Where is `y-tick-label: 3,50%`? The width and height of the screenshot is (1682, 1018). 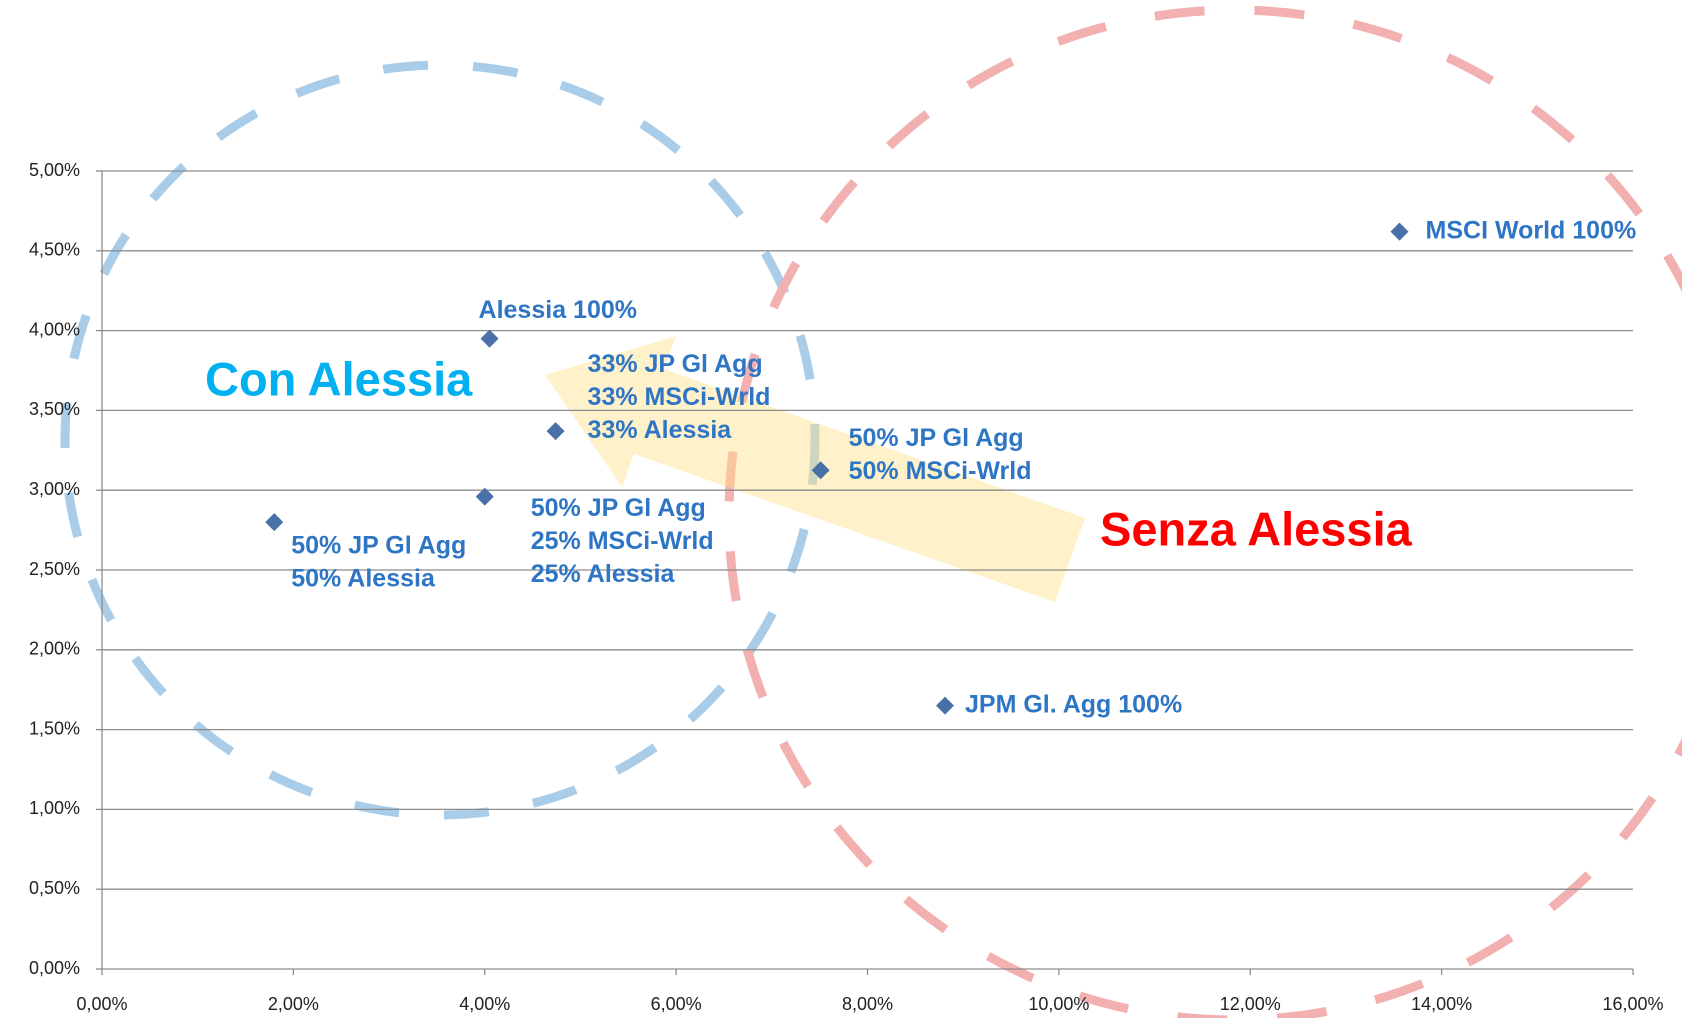
y-tick-label: 3,50% is located at coordinates (54, 409).